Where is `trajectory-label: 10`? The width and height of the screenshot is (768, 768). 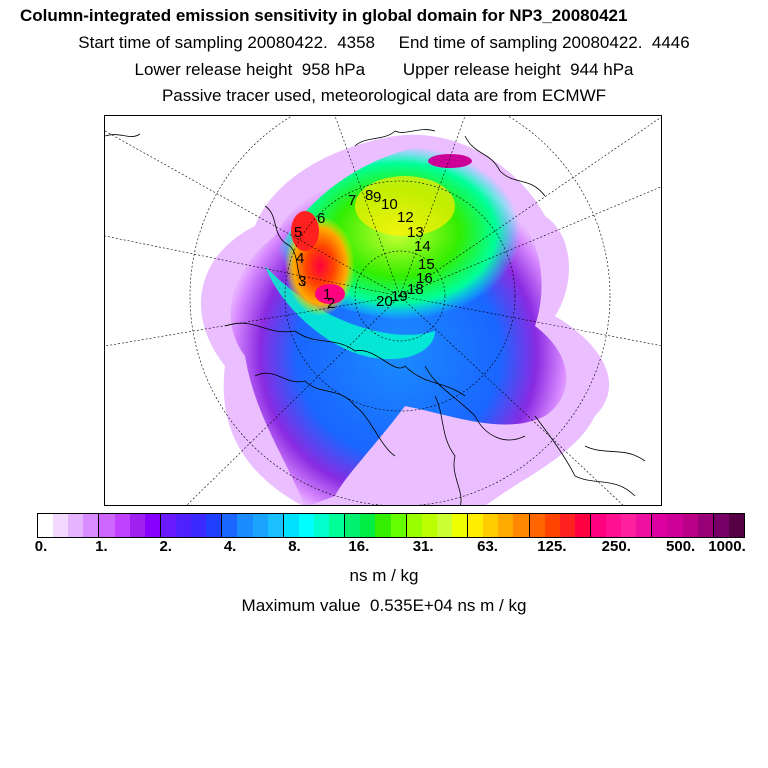
trajectory-label: 10 is located at coordinates (389, 204).